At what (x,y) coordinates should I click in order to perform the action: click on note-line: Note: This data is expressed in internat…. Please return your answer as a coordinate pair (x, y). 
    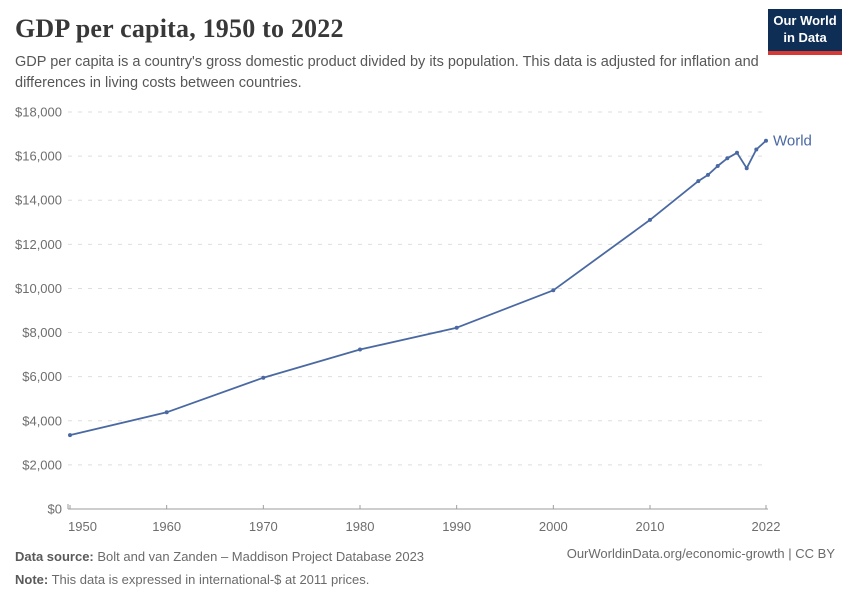
    Looking at the image, I should click on (219, 579).